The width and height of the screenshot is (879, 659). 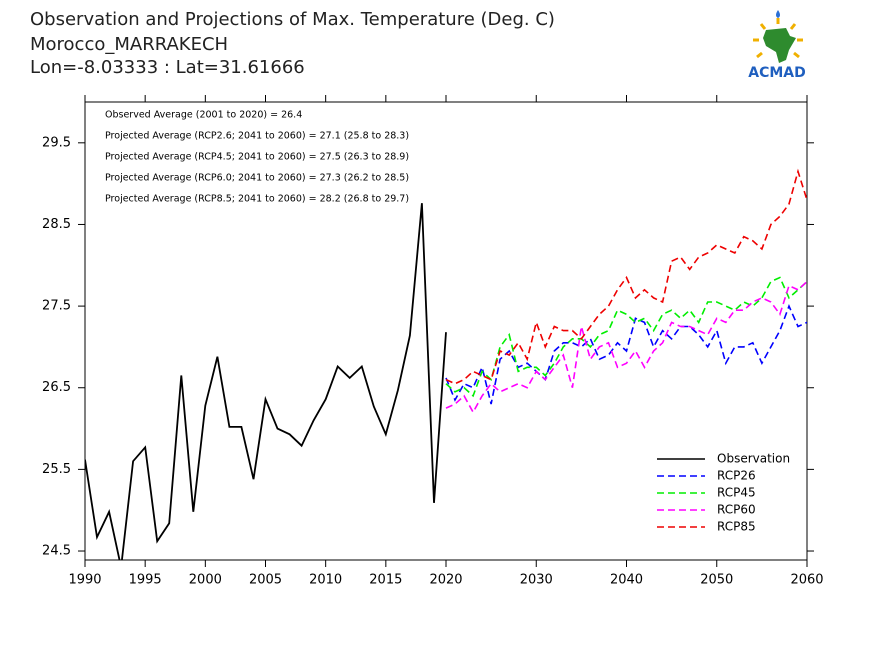 What do you see at coordinates (777, 73) in the screenshot?
I see `logo-text: ACMAD` at bounding box center [777, 73].